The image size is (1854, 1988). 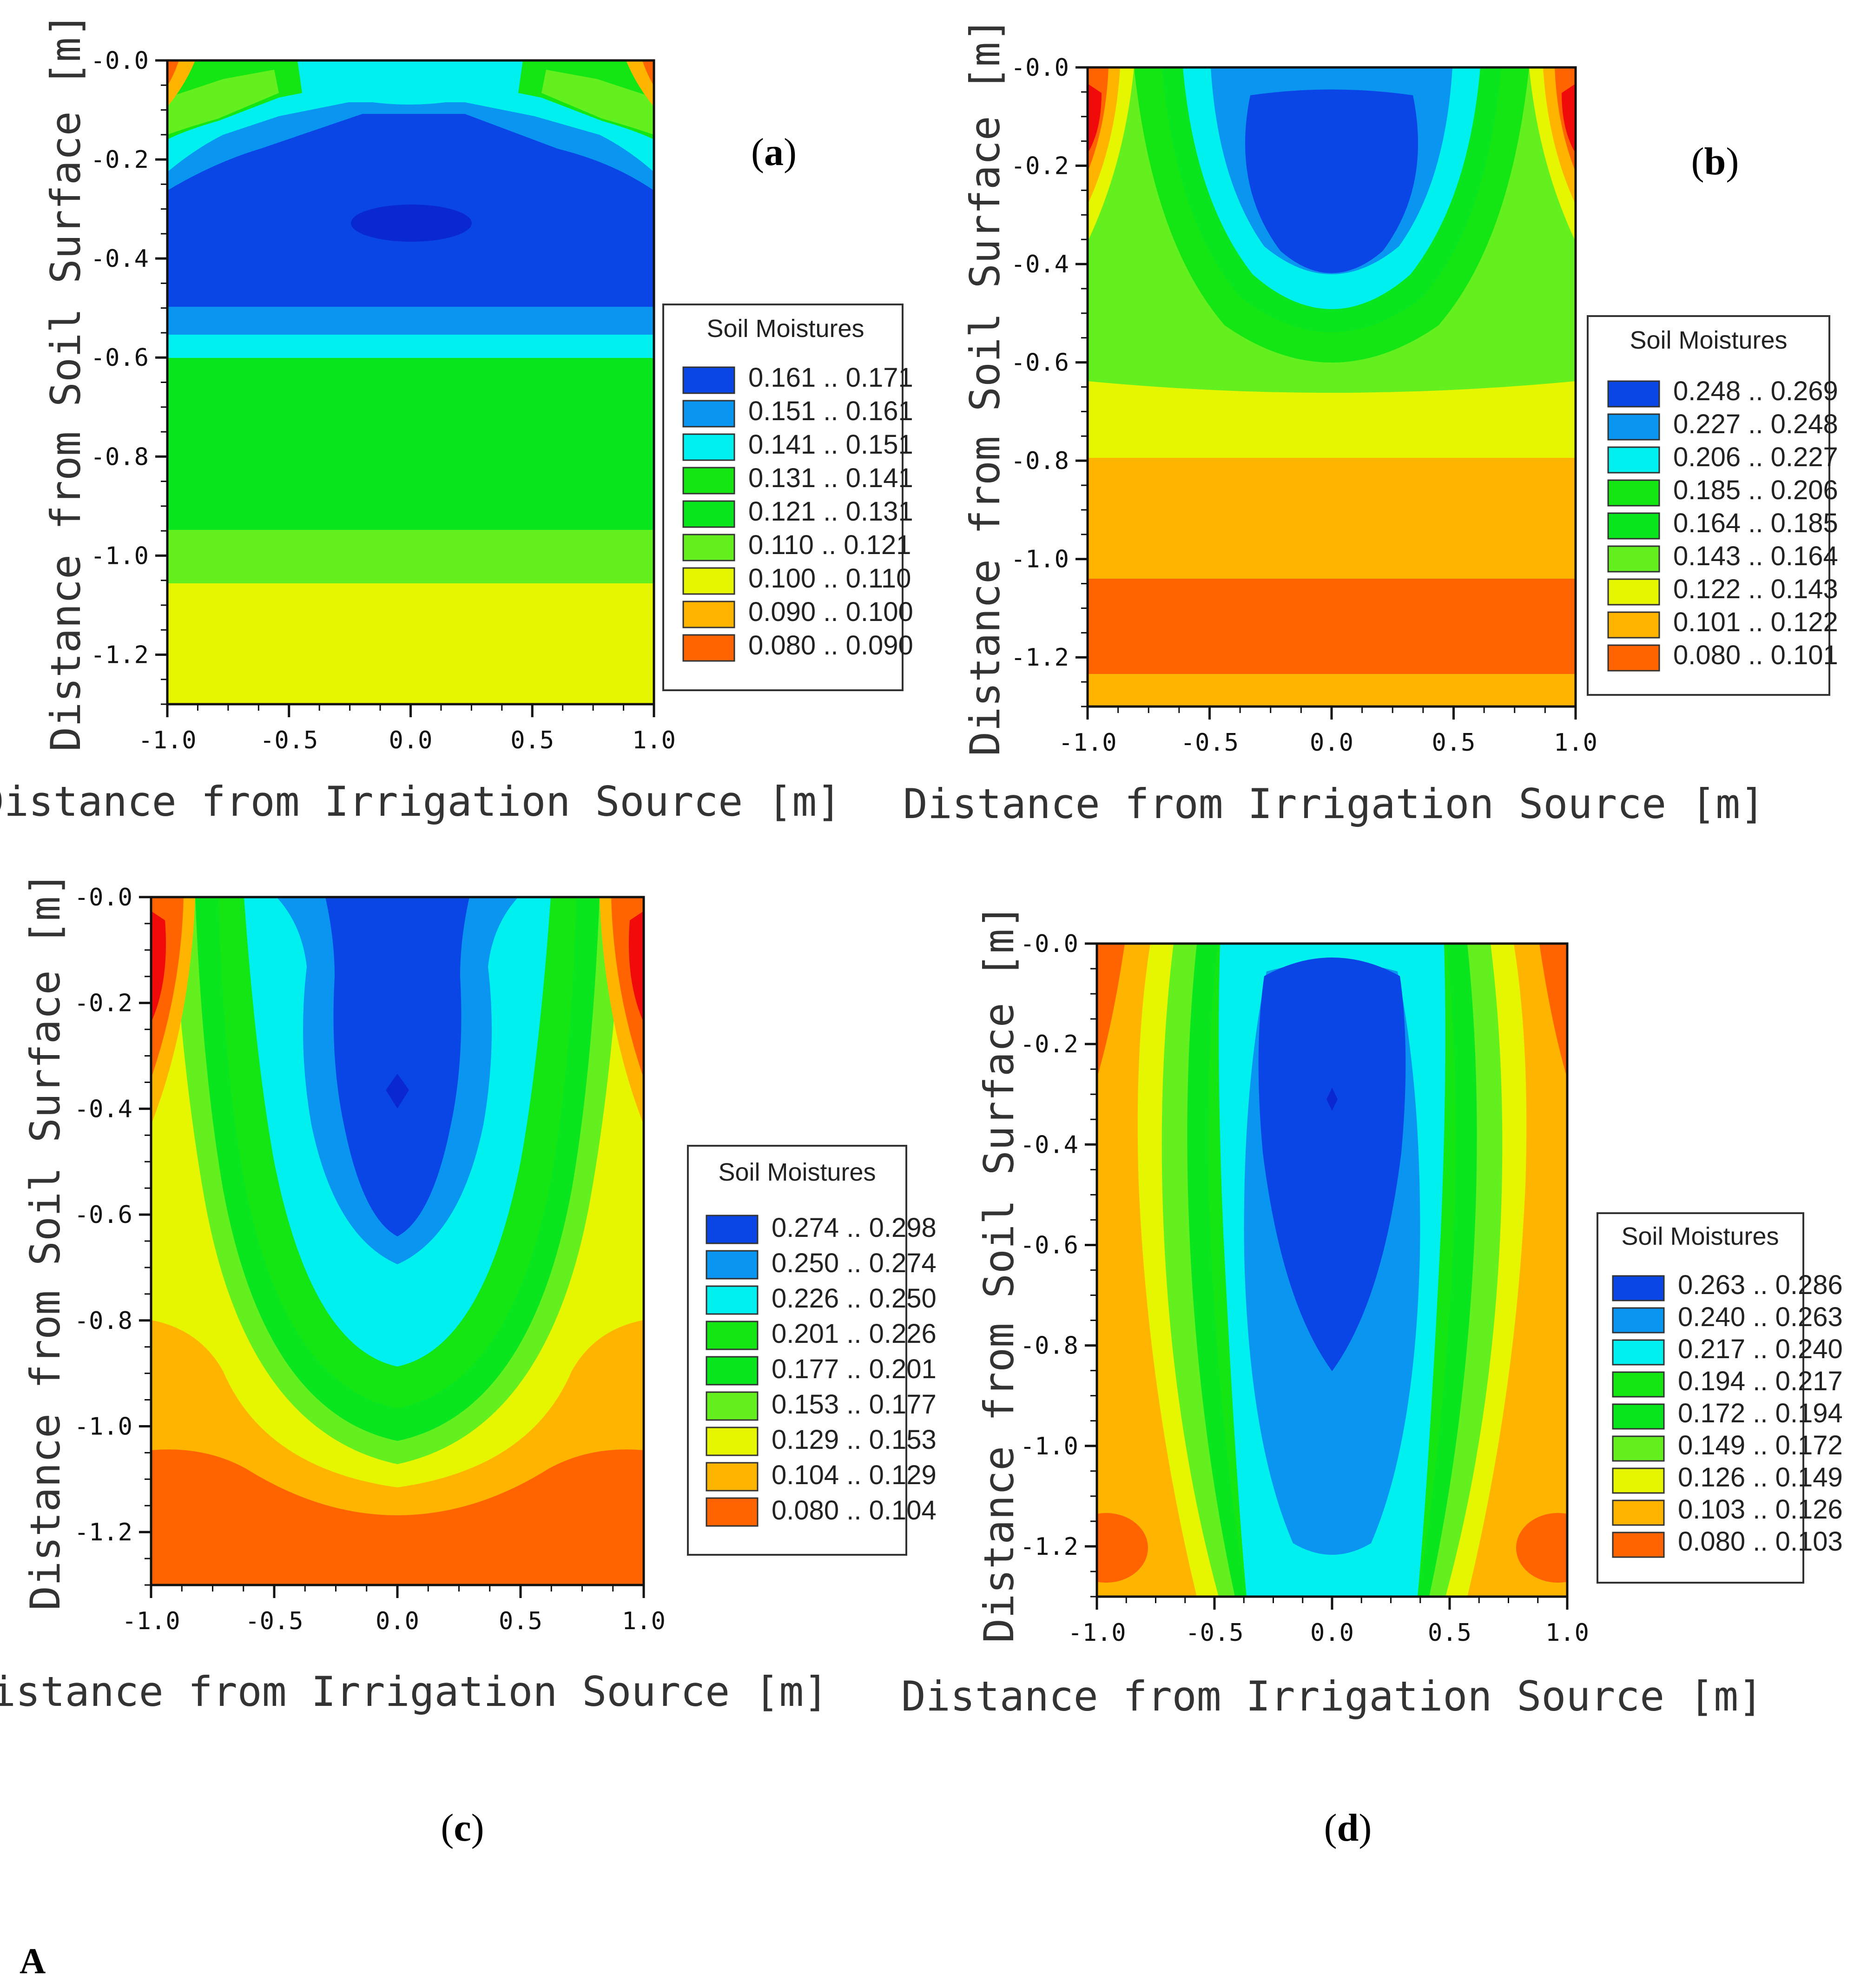 What do you see at coordinates (1111, 1011) in the screenshot?
I see `d-band-080-103-left-top` at bounding box center [1111, 1011].